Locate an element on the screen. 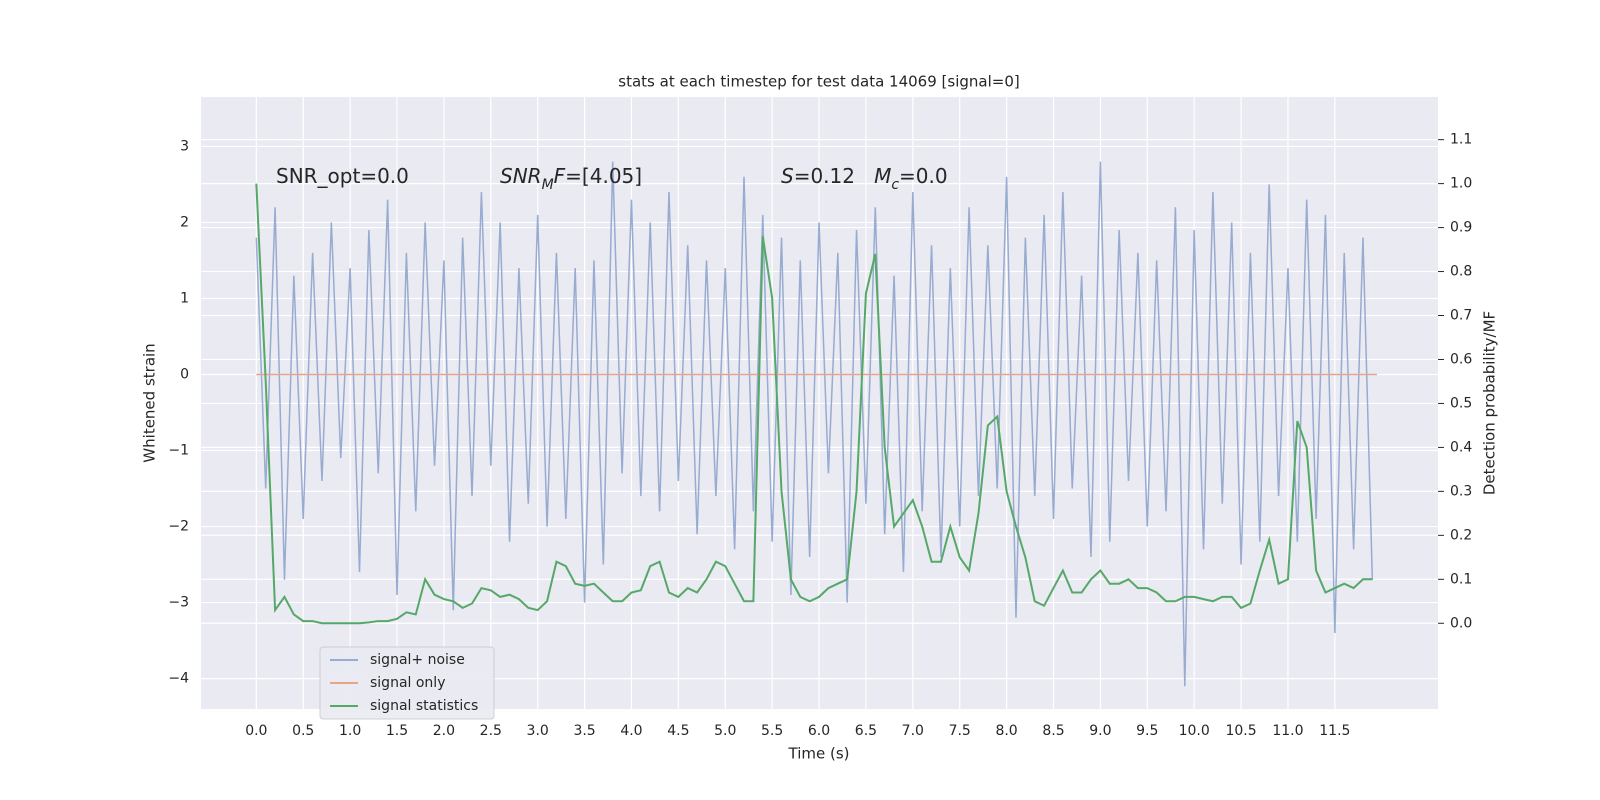 The width and height of the screenshot is (1600, 800). x-tick-label: 11.0 is located at coordinates (1287, 731).